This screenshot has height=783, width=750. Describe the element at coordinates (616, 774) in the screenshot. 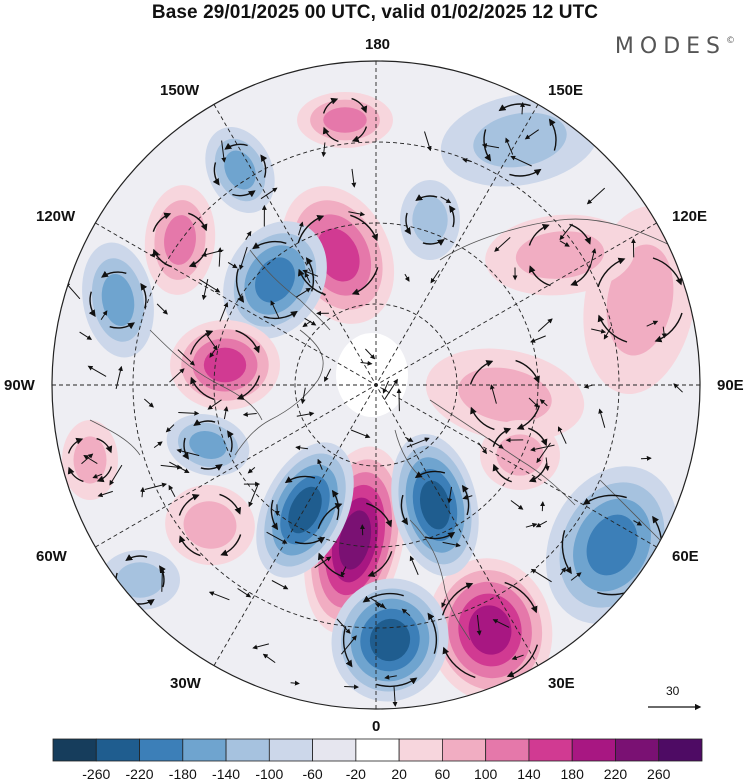

I see `colorbar-tick-label: 220` at that location.